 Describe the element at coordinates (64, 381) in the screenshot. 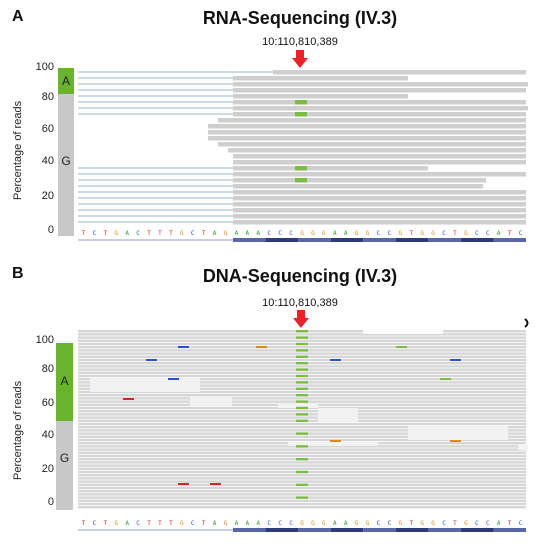

I see `panel-b-allele-a-label: A` at that location.